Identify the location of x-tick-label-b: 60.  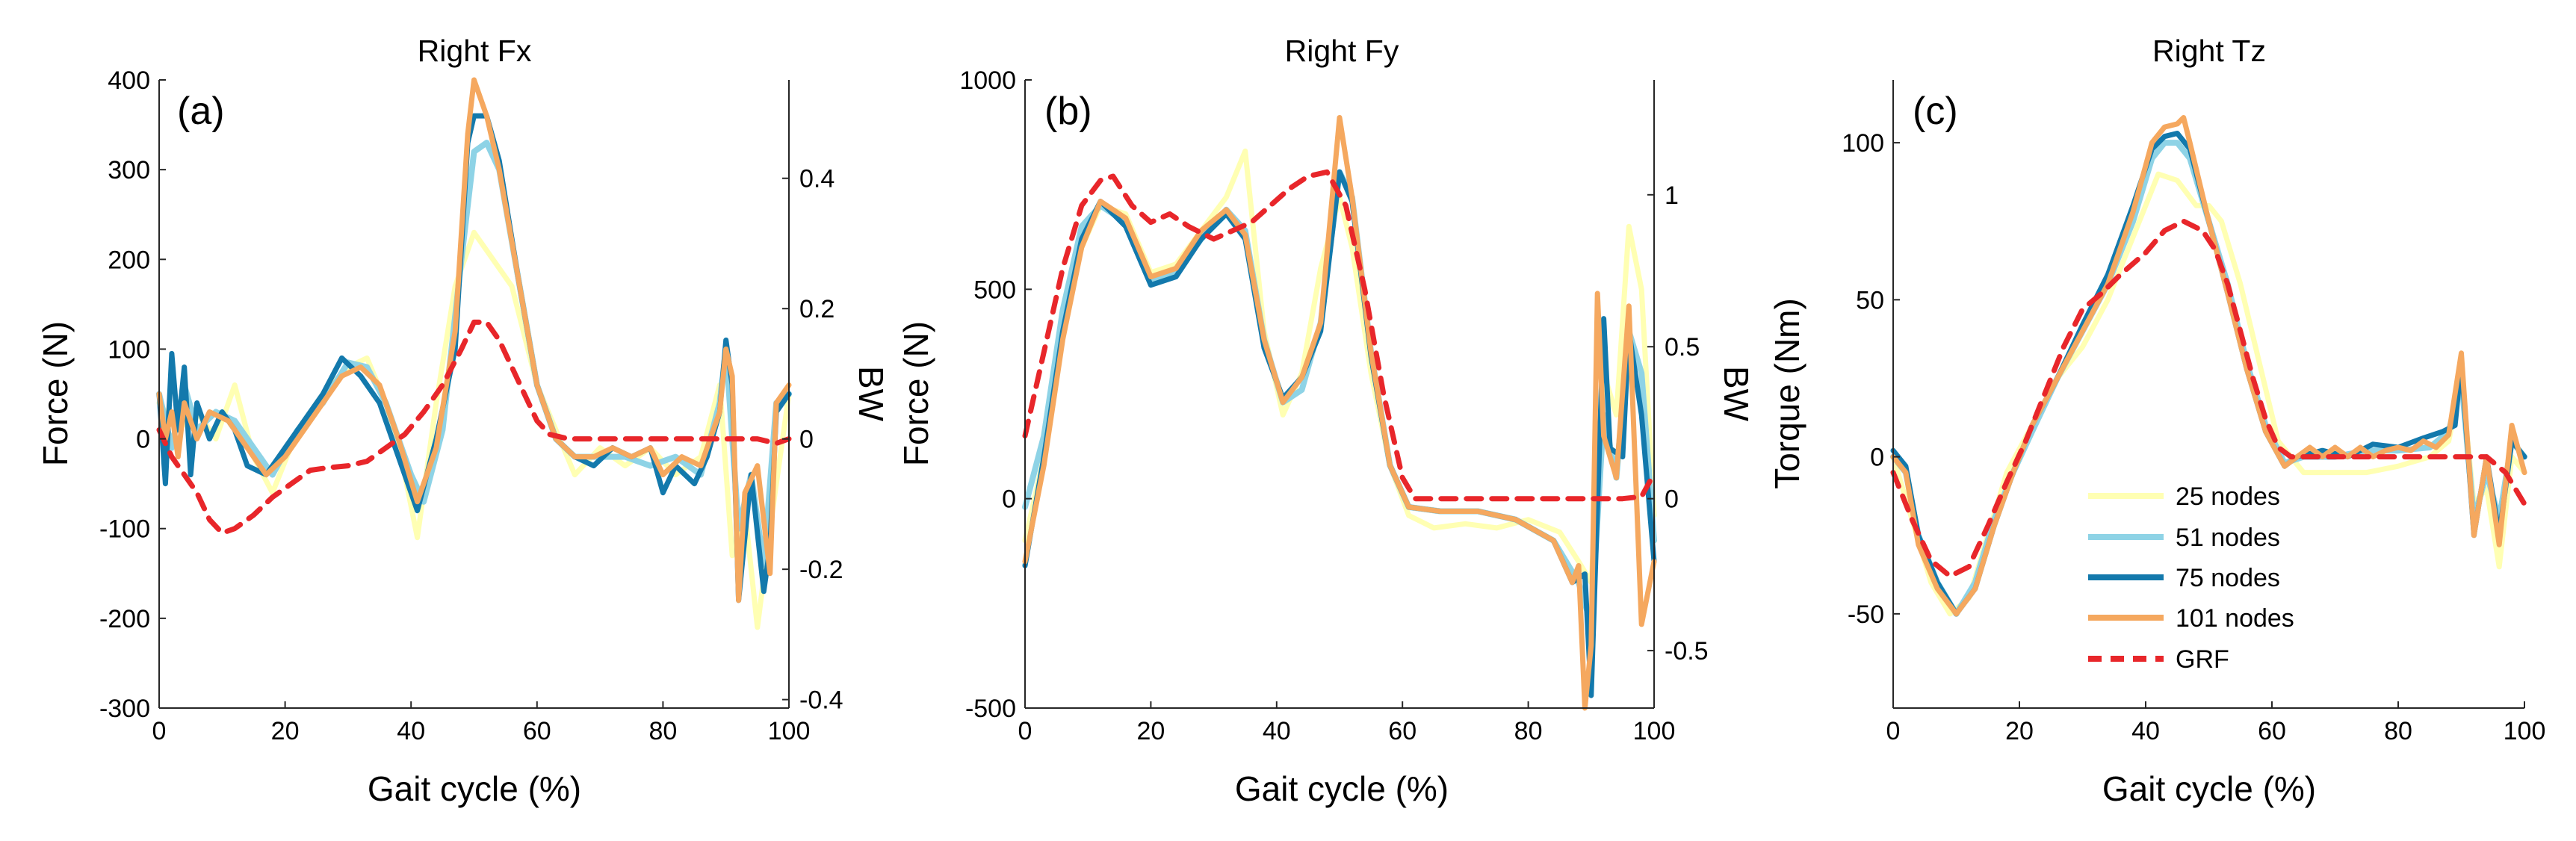
(1402, 731).